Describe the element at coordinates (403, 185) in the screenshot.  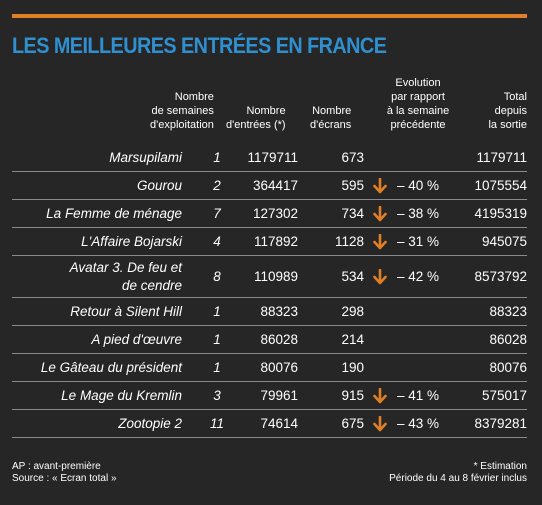
I see `evolution-value-cell: – 40 %` at that location.